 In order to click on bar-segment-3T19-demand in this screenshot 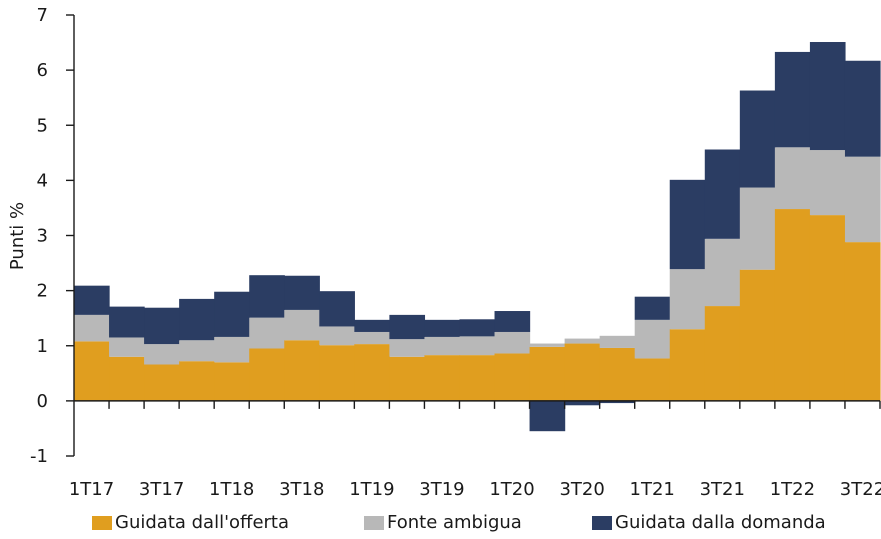, I will do `click(442, 328)`.